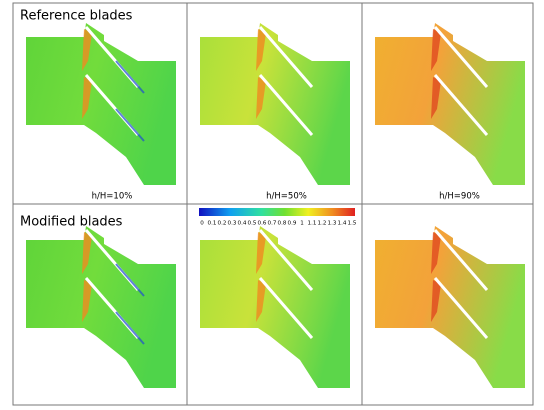 The width and height of the screenshot is (544, 410). What do you see at coordinates (202, 224) in the screenshot?
I see `colorbar-label: 0` at bounding box center [202, 224].